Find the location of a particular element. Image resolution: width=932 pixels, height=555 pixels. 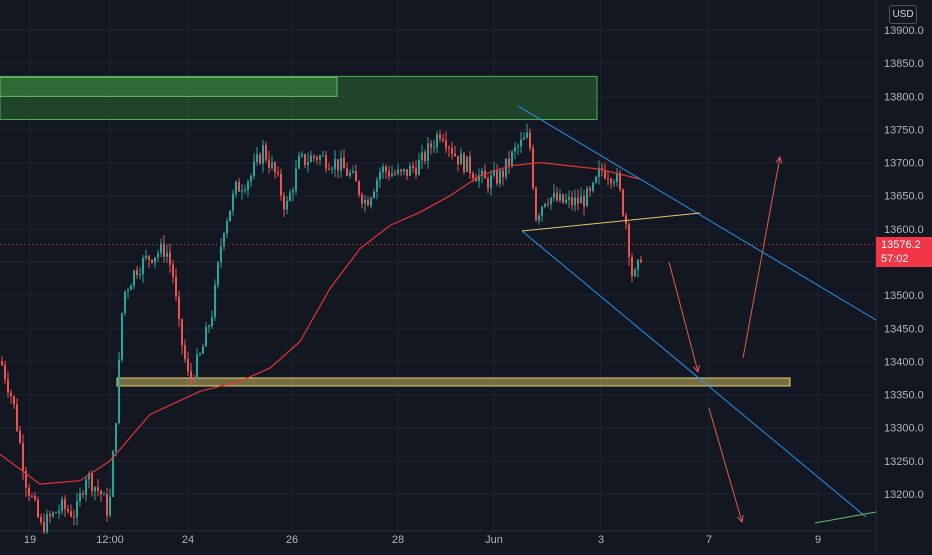

arrow-up is located at coordinates (761, 257).